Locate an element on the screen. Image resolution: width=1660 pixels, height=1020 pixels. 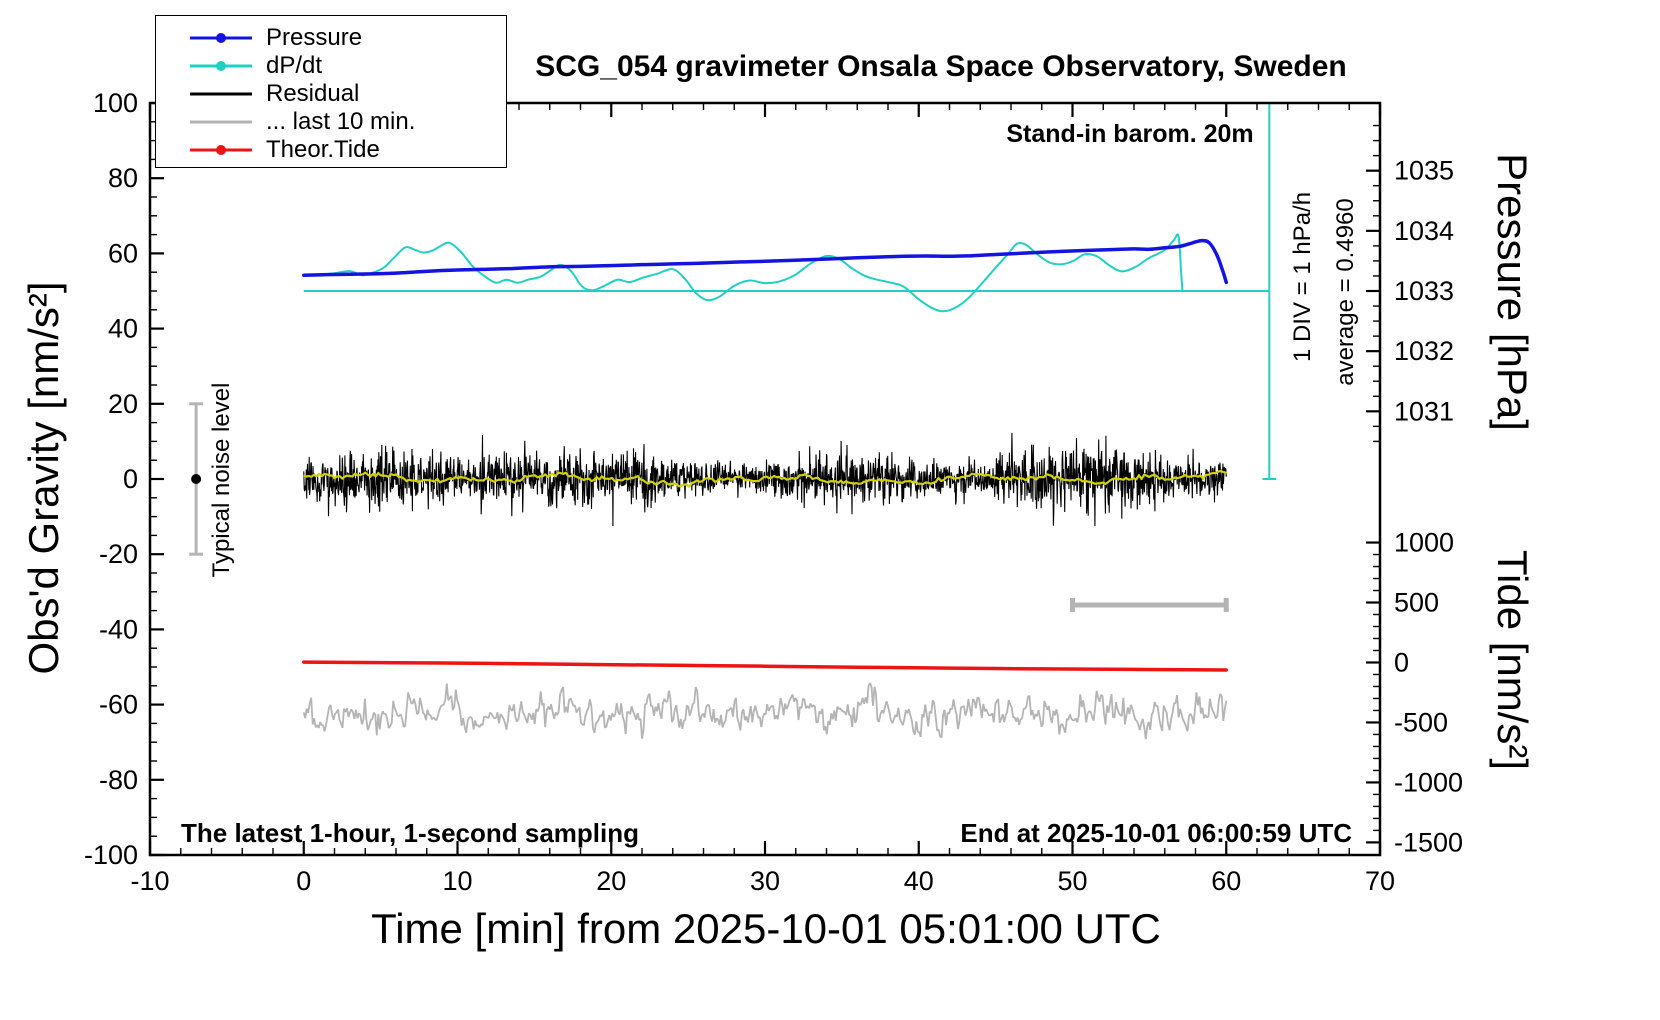
legend-label: Residual is located at coordinates (313, 93).